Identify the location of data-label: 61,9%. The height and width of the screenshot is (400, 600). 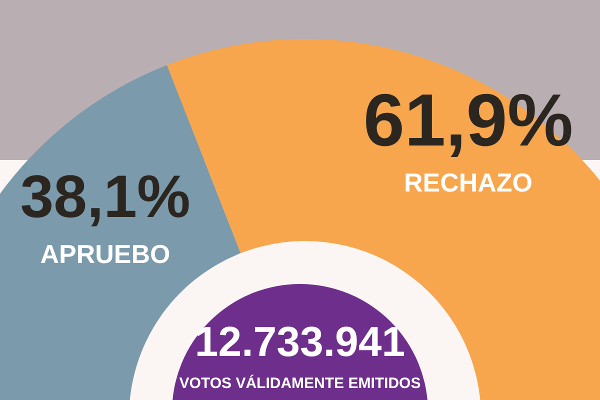
(468, 120).